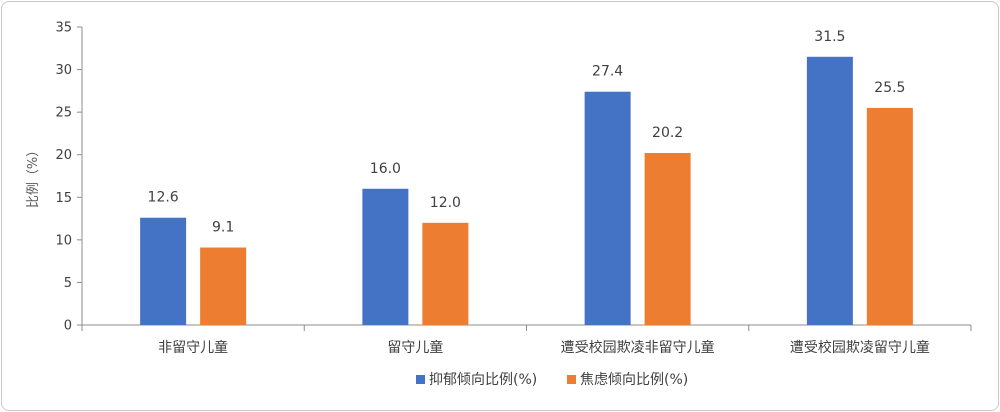 The height and width of the screenshot is (412, 1000). What do you see at coordinates (63, 155) in the screenshot?
I see `y-tick-label: 20` at bounding box center [63, 155].